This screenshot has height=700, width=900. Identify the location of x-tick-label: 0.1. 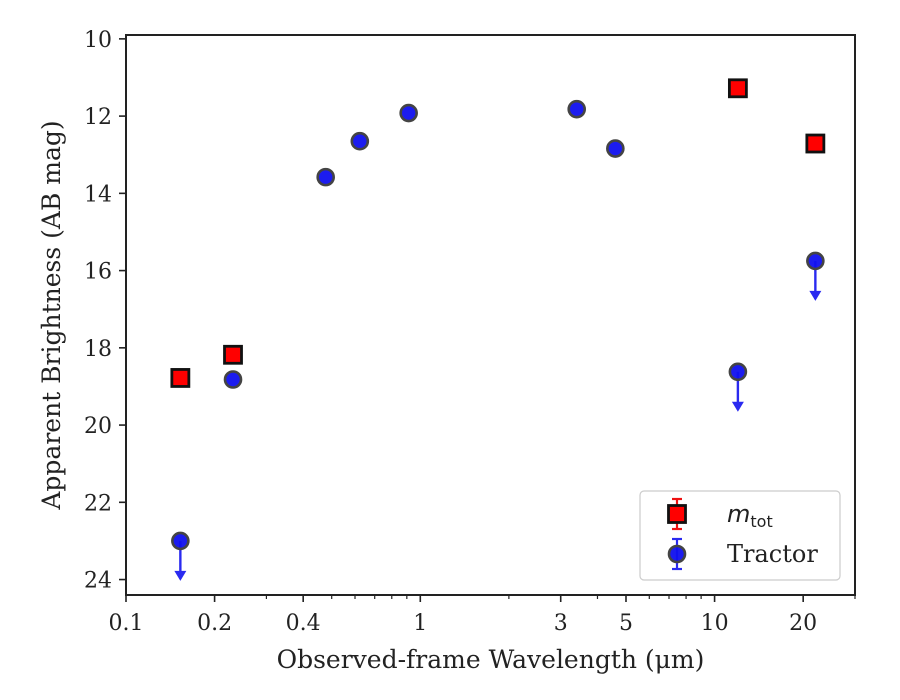
(126, 623).